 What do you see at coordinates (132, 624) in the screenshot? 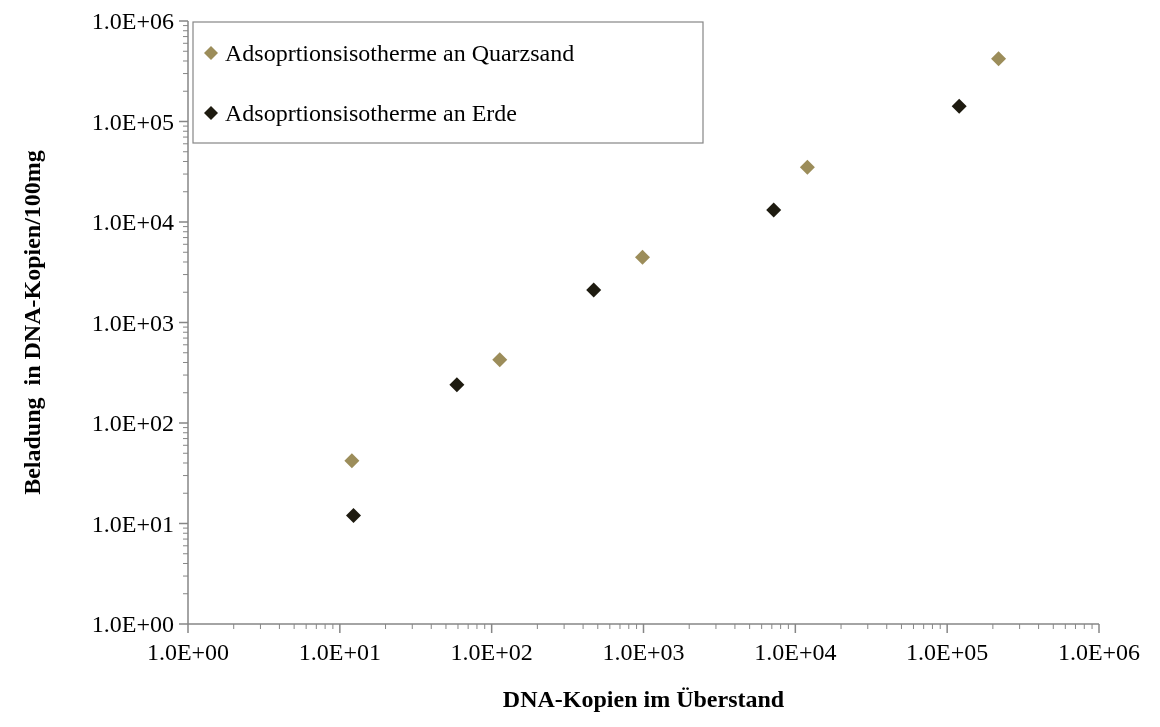
I see `y-tick-label: 1.0E+00` at bounding box center [132, 624].